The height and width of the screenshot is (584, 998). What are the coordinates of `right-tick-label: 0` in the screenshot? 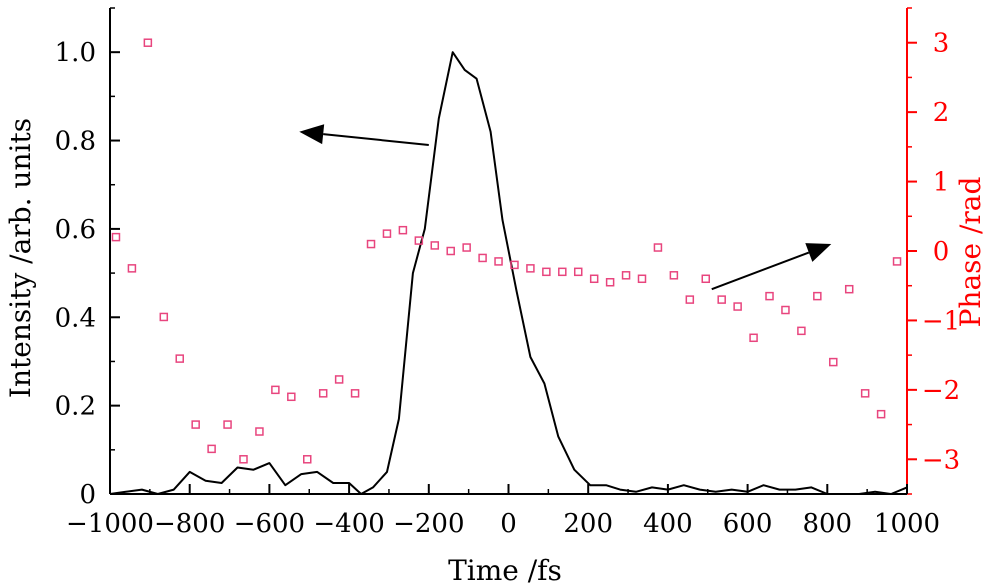 It's located at (941, 252).